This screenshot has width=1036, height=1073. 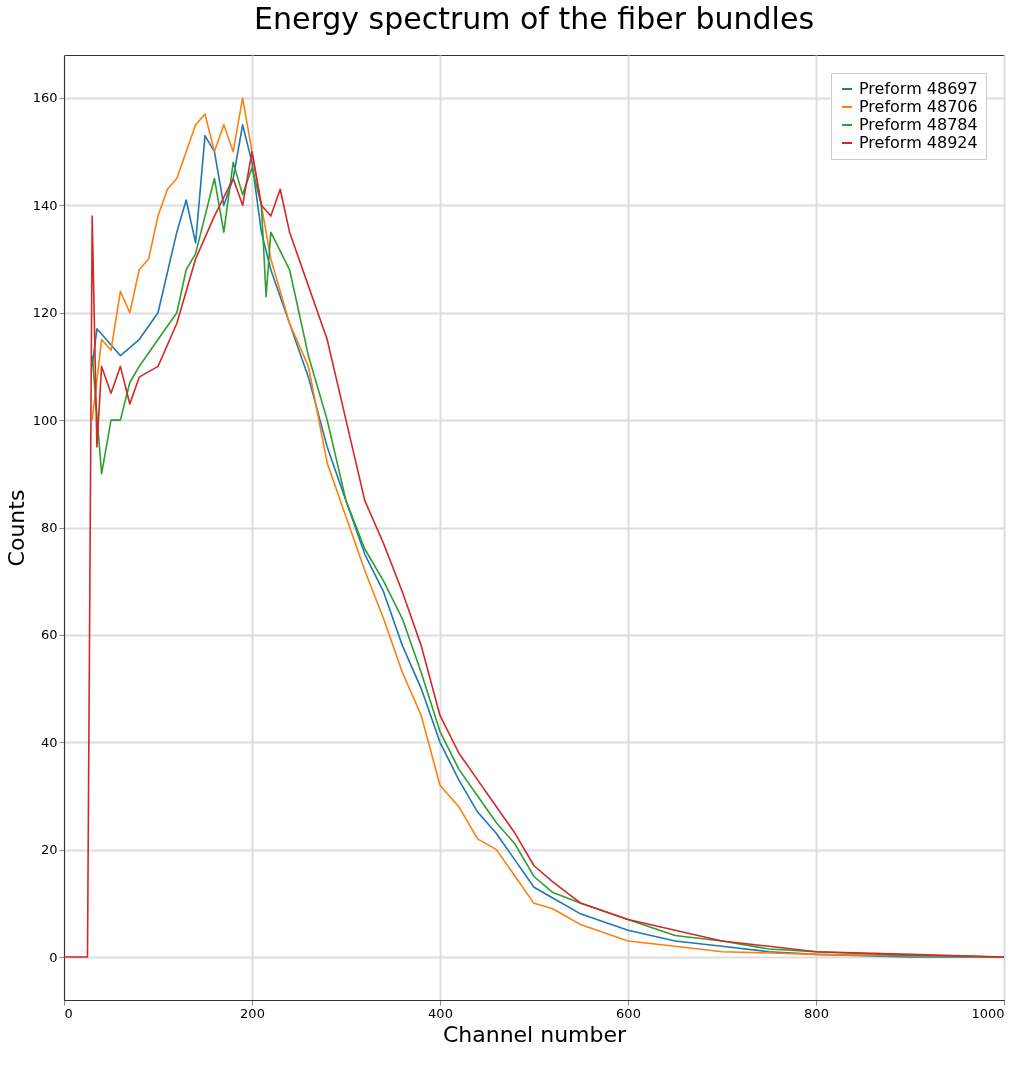 What do you see at coordinates (49, 635) in the screenshot?
I see `y-tick-label: 60` at bounding box center [49, 635].